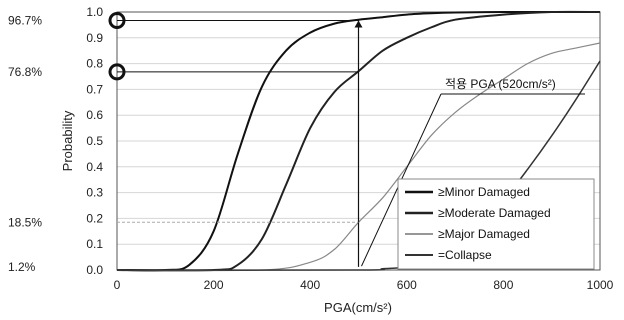  What do you see at coordinates (465, 255) in the screenshot?
I see `legend-label-4: =Collapse` at bounding box center [465, 255].